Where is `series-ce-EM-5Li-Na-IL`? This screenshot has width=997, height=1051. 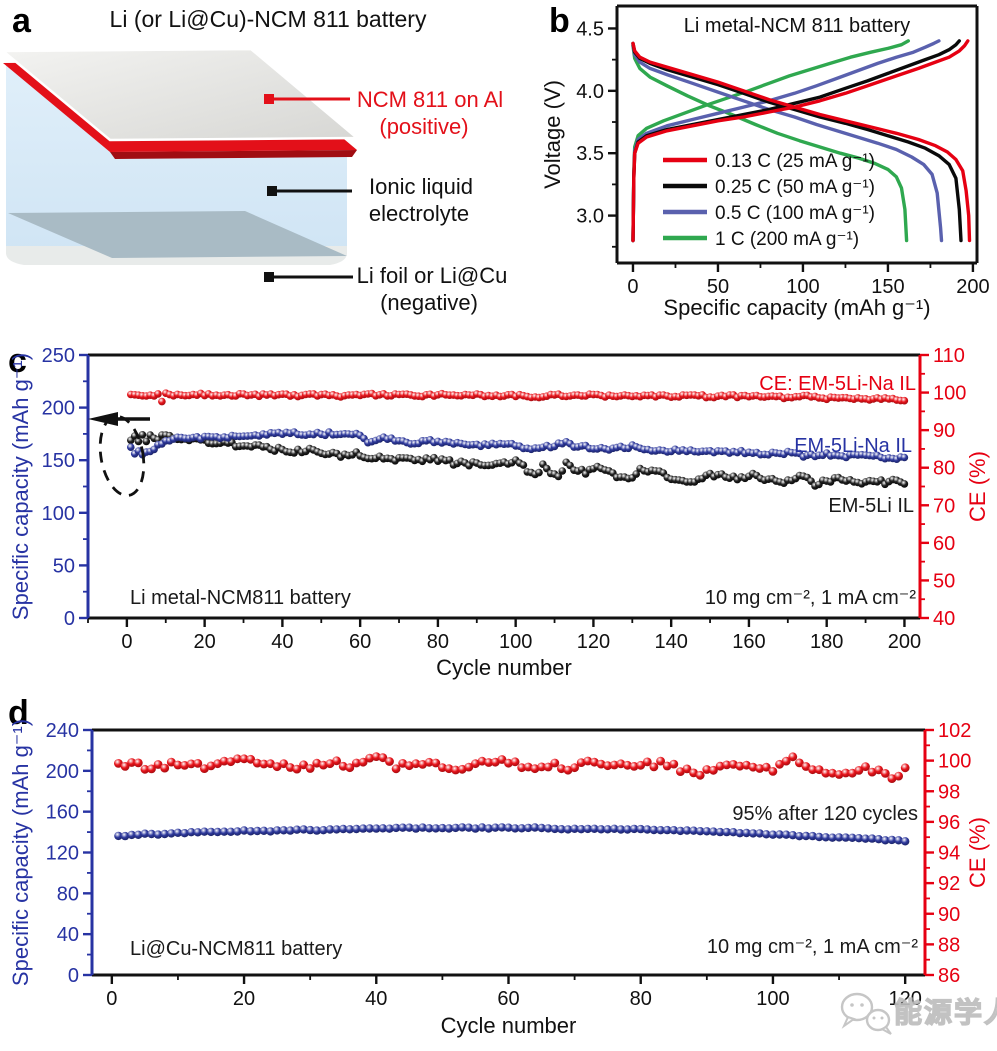 series-ce-EM-5Li-Na-IL is located at coordinates (518, 397).